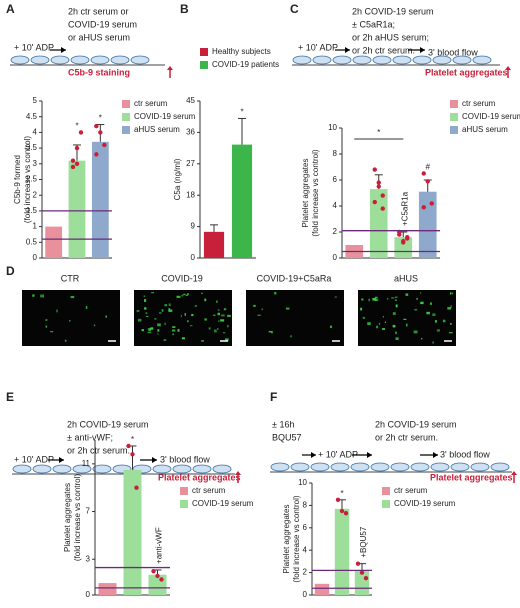  I want to click on up-arrow-head, so click(238, 473).